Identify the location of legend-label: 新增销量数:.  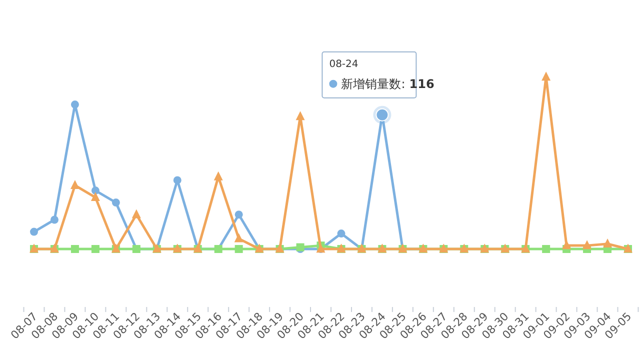
(373, 83).